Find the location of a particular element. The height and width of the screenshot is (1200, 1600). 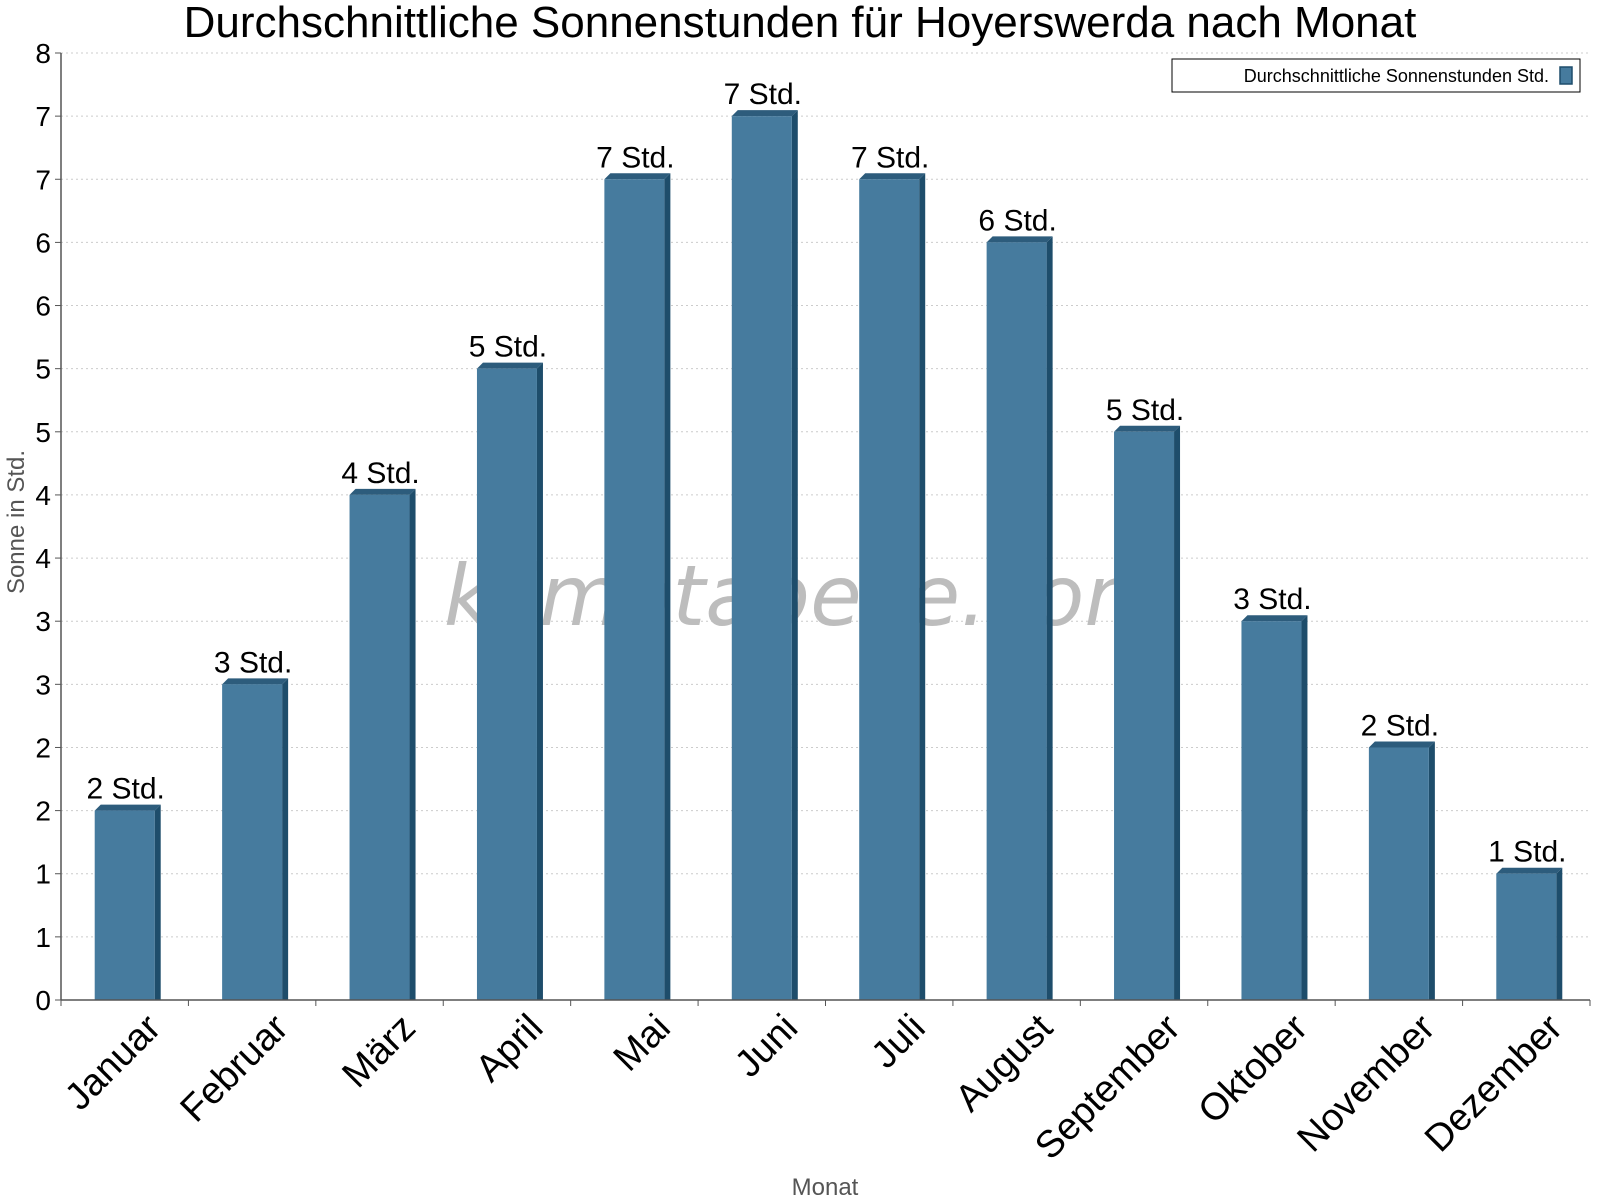

legend-box is located at coordinates (1376, 75).